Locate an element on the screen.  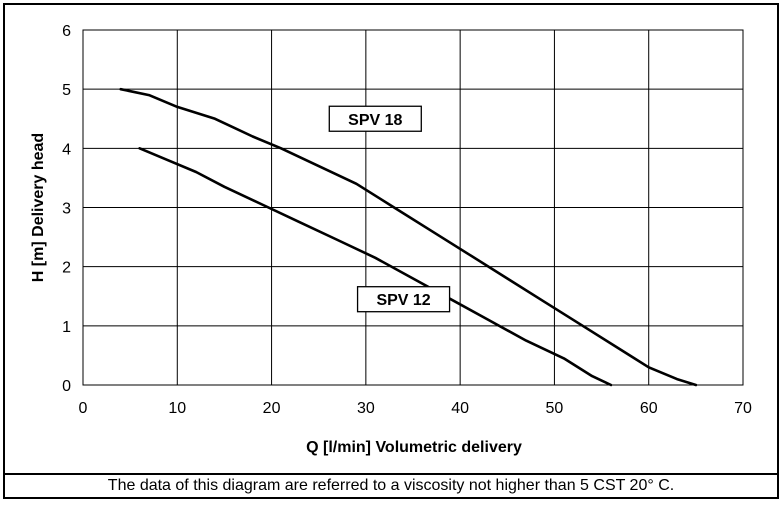
x-tick-label: 0 is located at coordinates (83, 408).